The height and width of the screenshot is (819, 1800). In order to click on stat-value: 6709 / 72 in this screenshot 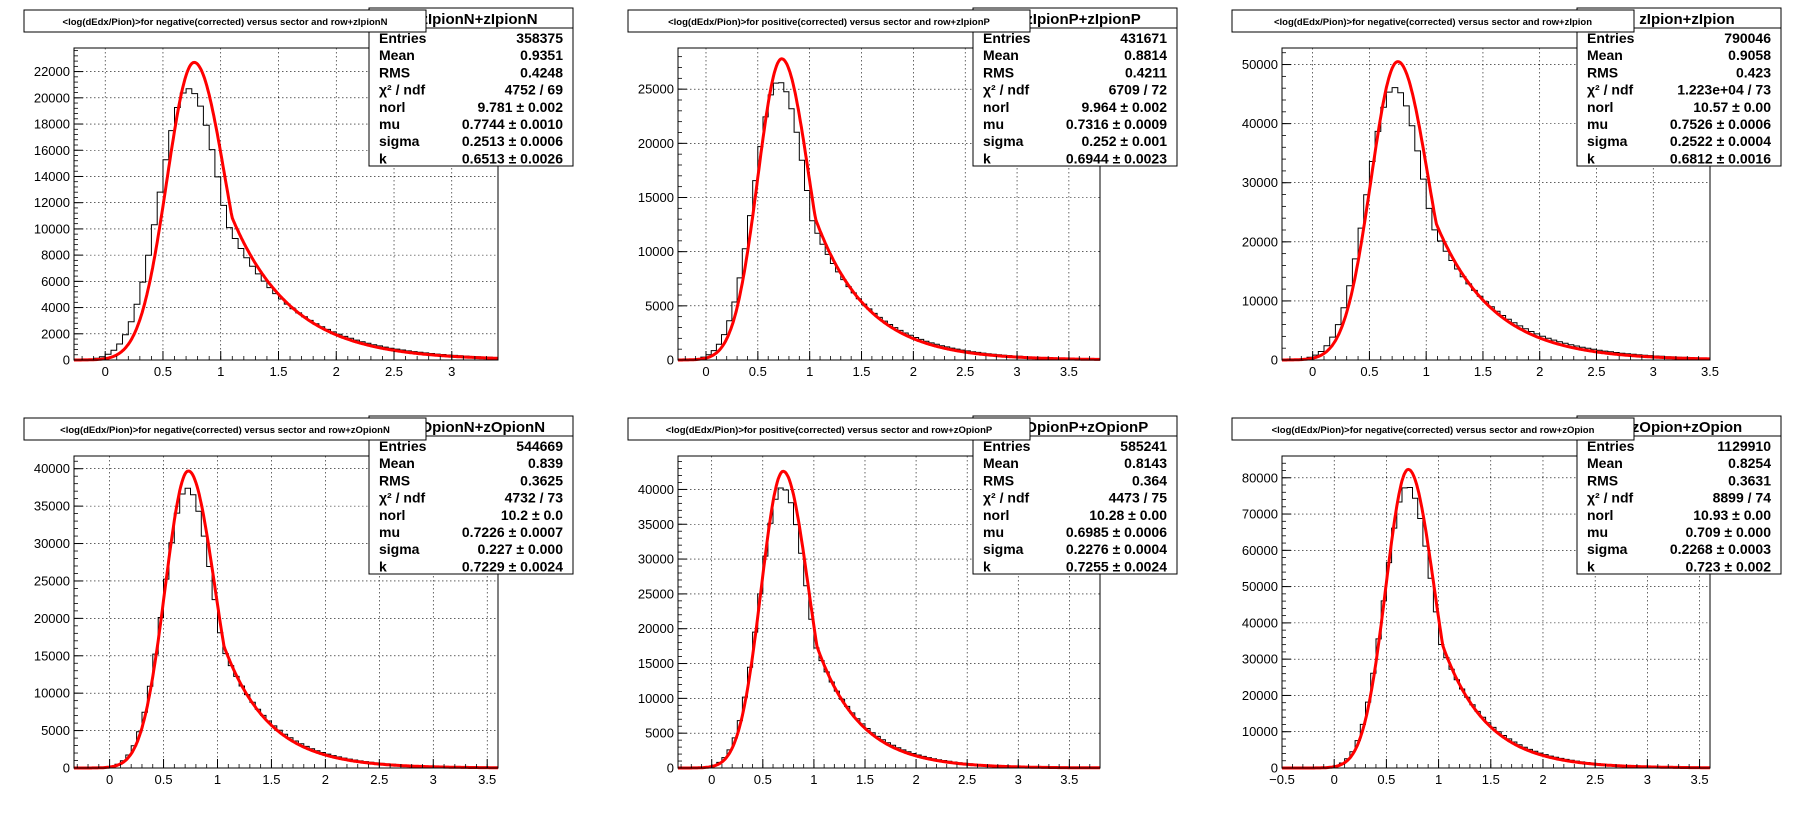, I will do `click(1138, 90)`.